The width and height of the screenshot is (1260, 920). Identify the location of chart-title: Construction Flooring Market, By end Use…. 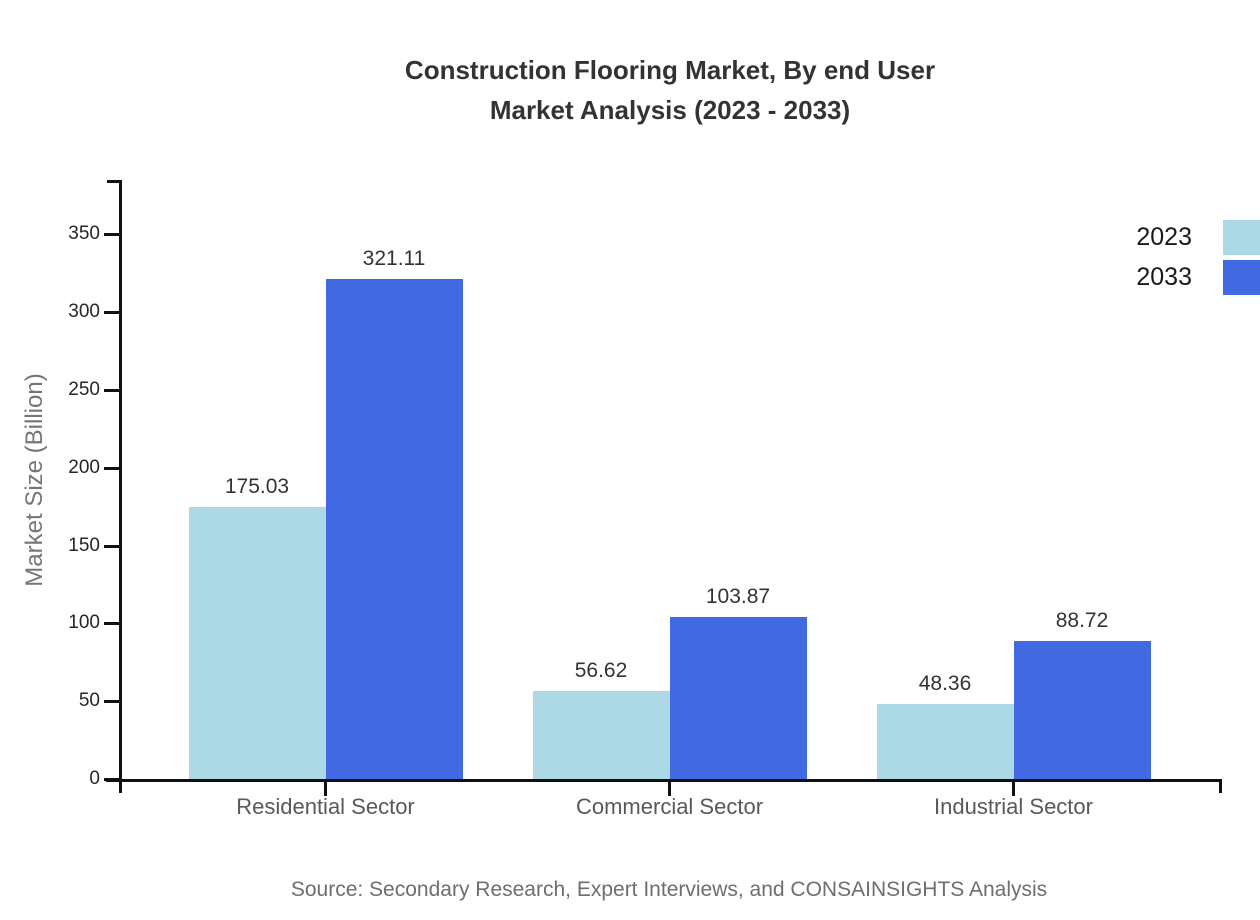
(670, 90).